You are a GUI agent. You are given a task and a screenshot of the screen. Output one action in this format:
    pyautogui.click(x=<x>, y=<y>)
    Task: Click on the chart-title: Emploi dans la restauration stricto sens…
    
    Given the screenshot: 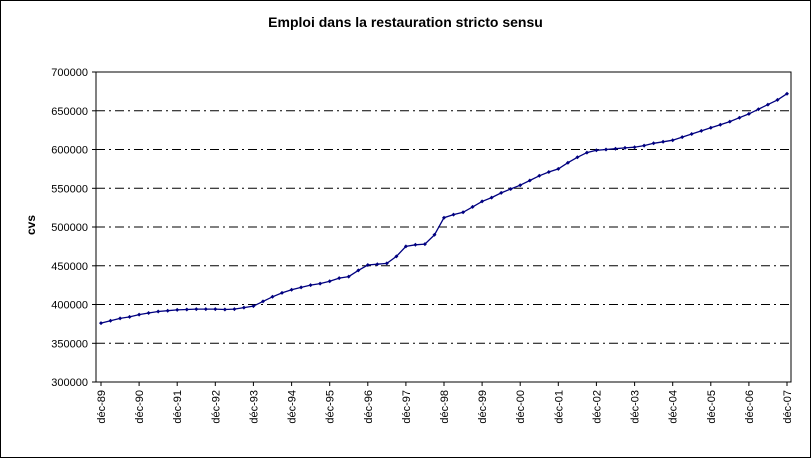 What is the action you would take?
    pyautogui.click(x=405, y=22)
    